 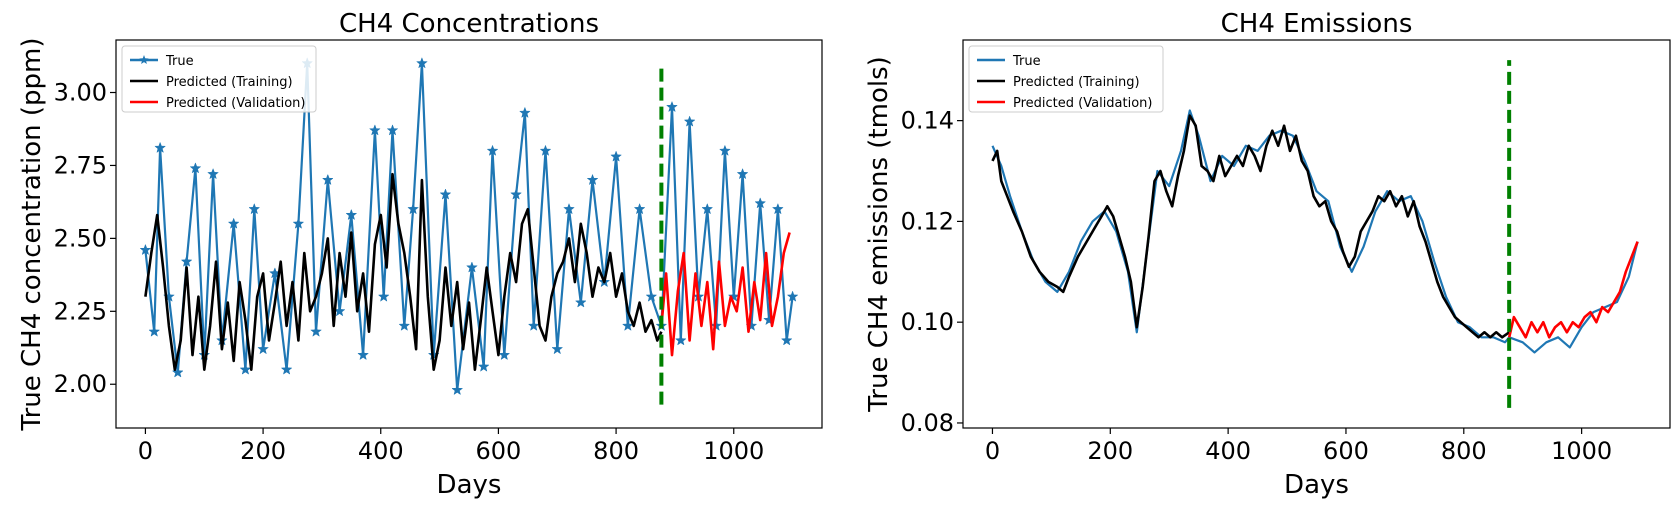 What do you see at coordinates (879, 234) in the screenshot?
I see `y-axis-label: True CH4 emissions (tmols)` at bounding box center [879, 234].